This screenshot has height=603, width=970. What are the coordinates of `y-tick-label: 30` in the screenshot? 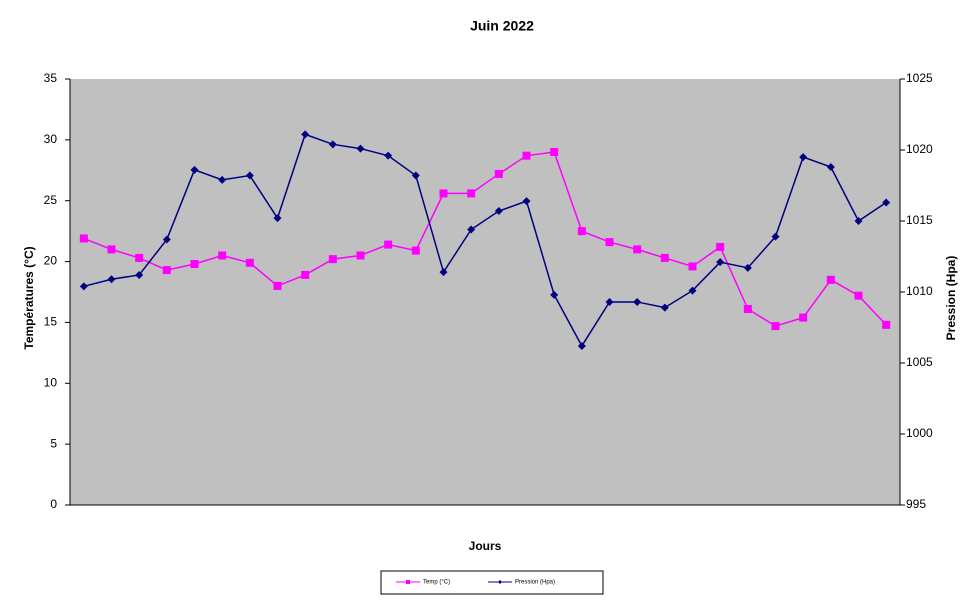 It's located at (51, 139).